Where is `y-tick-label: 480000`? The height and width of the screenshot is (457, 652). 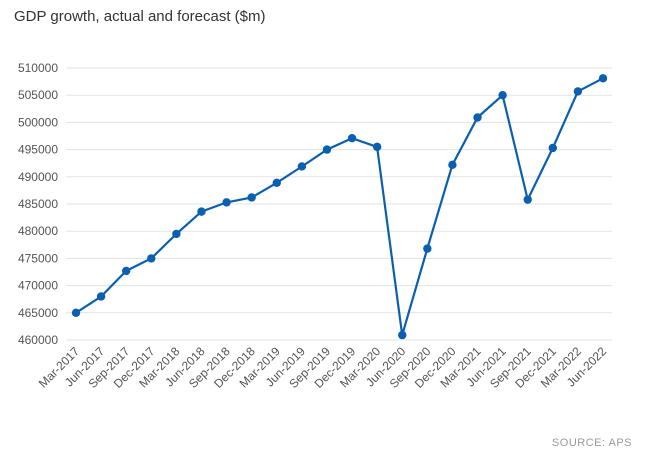 y-tick-label: 480000 is located at coordinates (38, 231).